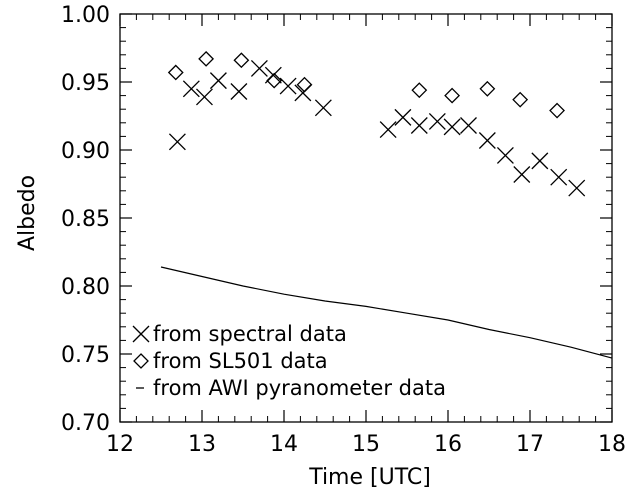 The image size is (640, 491). Describe the element at coordinates (240, 361) in the screenshot. I see `legend-label: from SL501 data` at that location.